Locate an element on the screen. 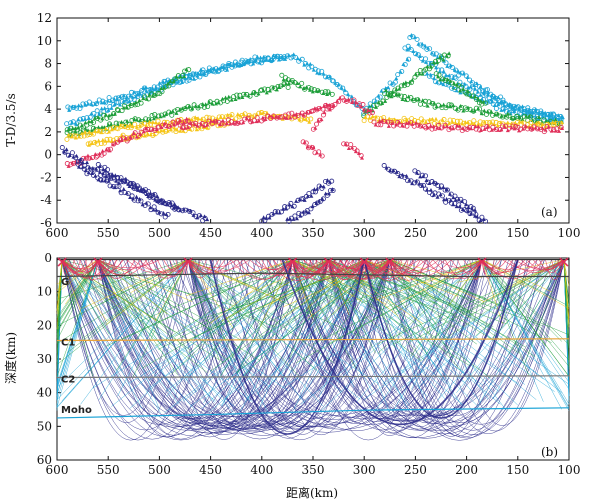  x-tick-label: 600 is located at coordinates (57, 470).